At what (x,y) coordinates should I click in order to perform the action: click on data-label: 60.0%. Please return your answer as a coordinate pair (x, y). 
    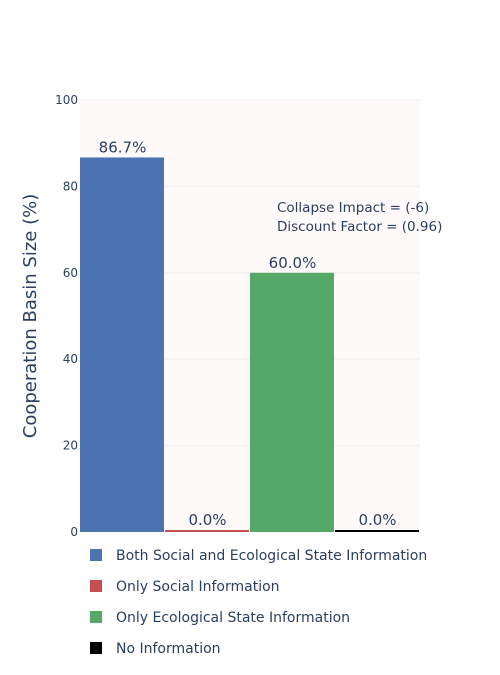
    Looking at the image, I should click on (293, 263).